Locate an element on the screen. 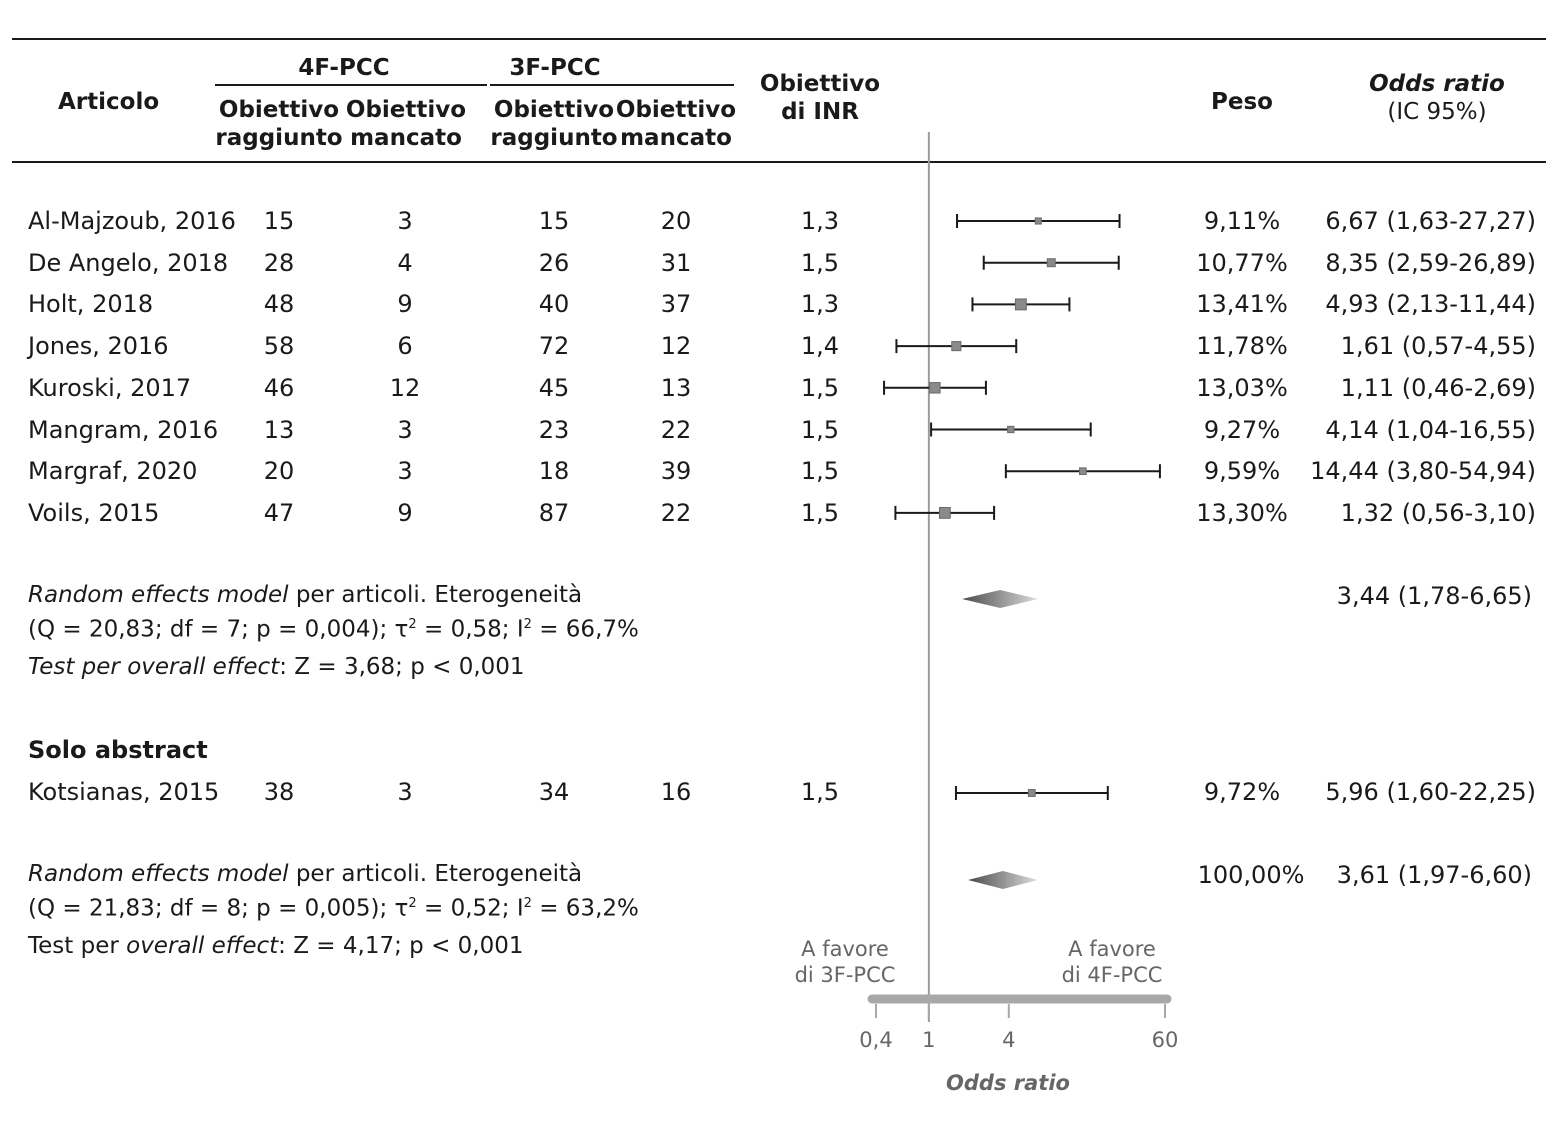 Image resolution: width=1565 pixels, height=1132 pixels. study-3f-missed: 13 is located at coordinates (676, 387).